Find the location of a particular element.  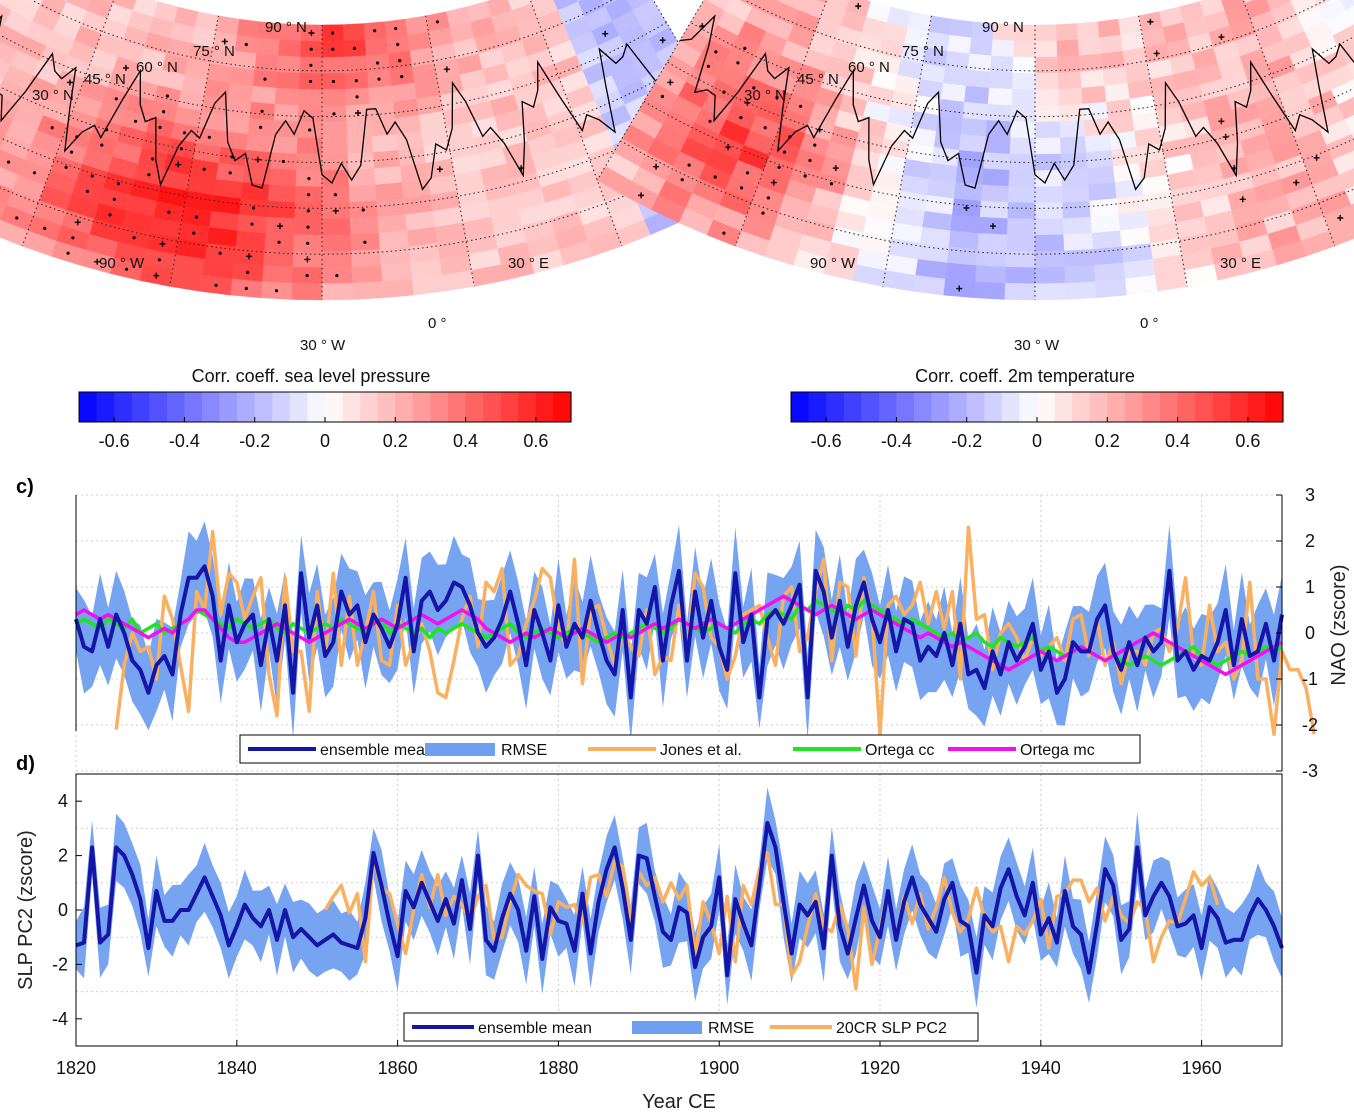

x-tick-label: 1880 is located at coordinates (558, 1068).